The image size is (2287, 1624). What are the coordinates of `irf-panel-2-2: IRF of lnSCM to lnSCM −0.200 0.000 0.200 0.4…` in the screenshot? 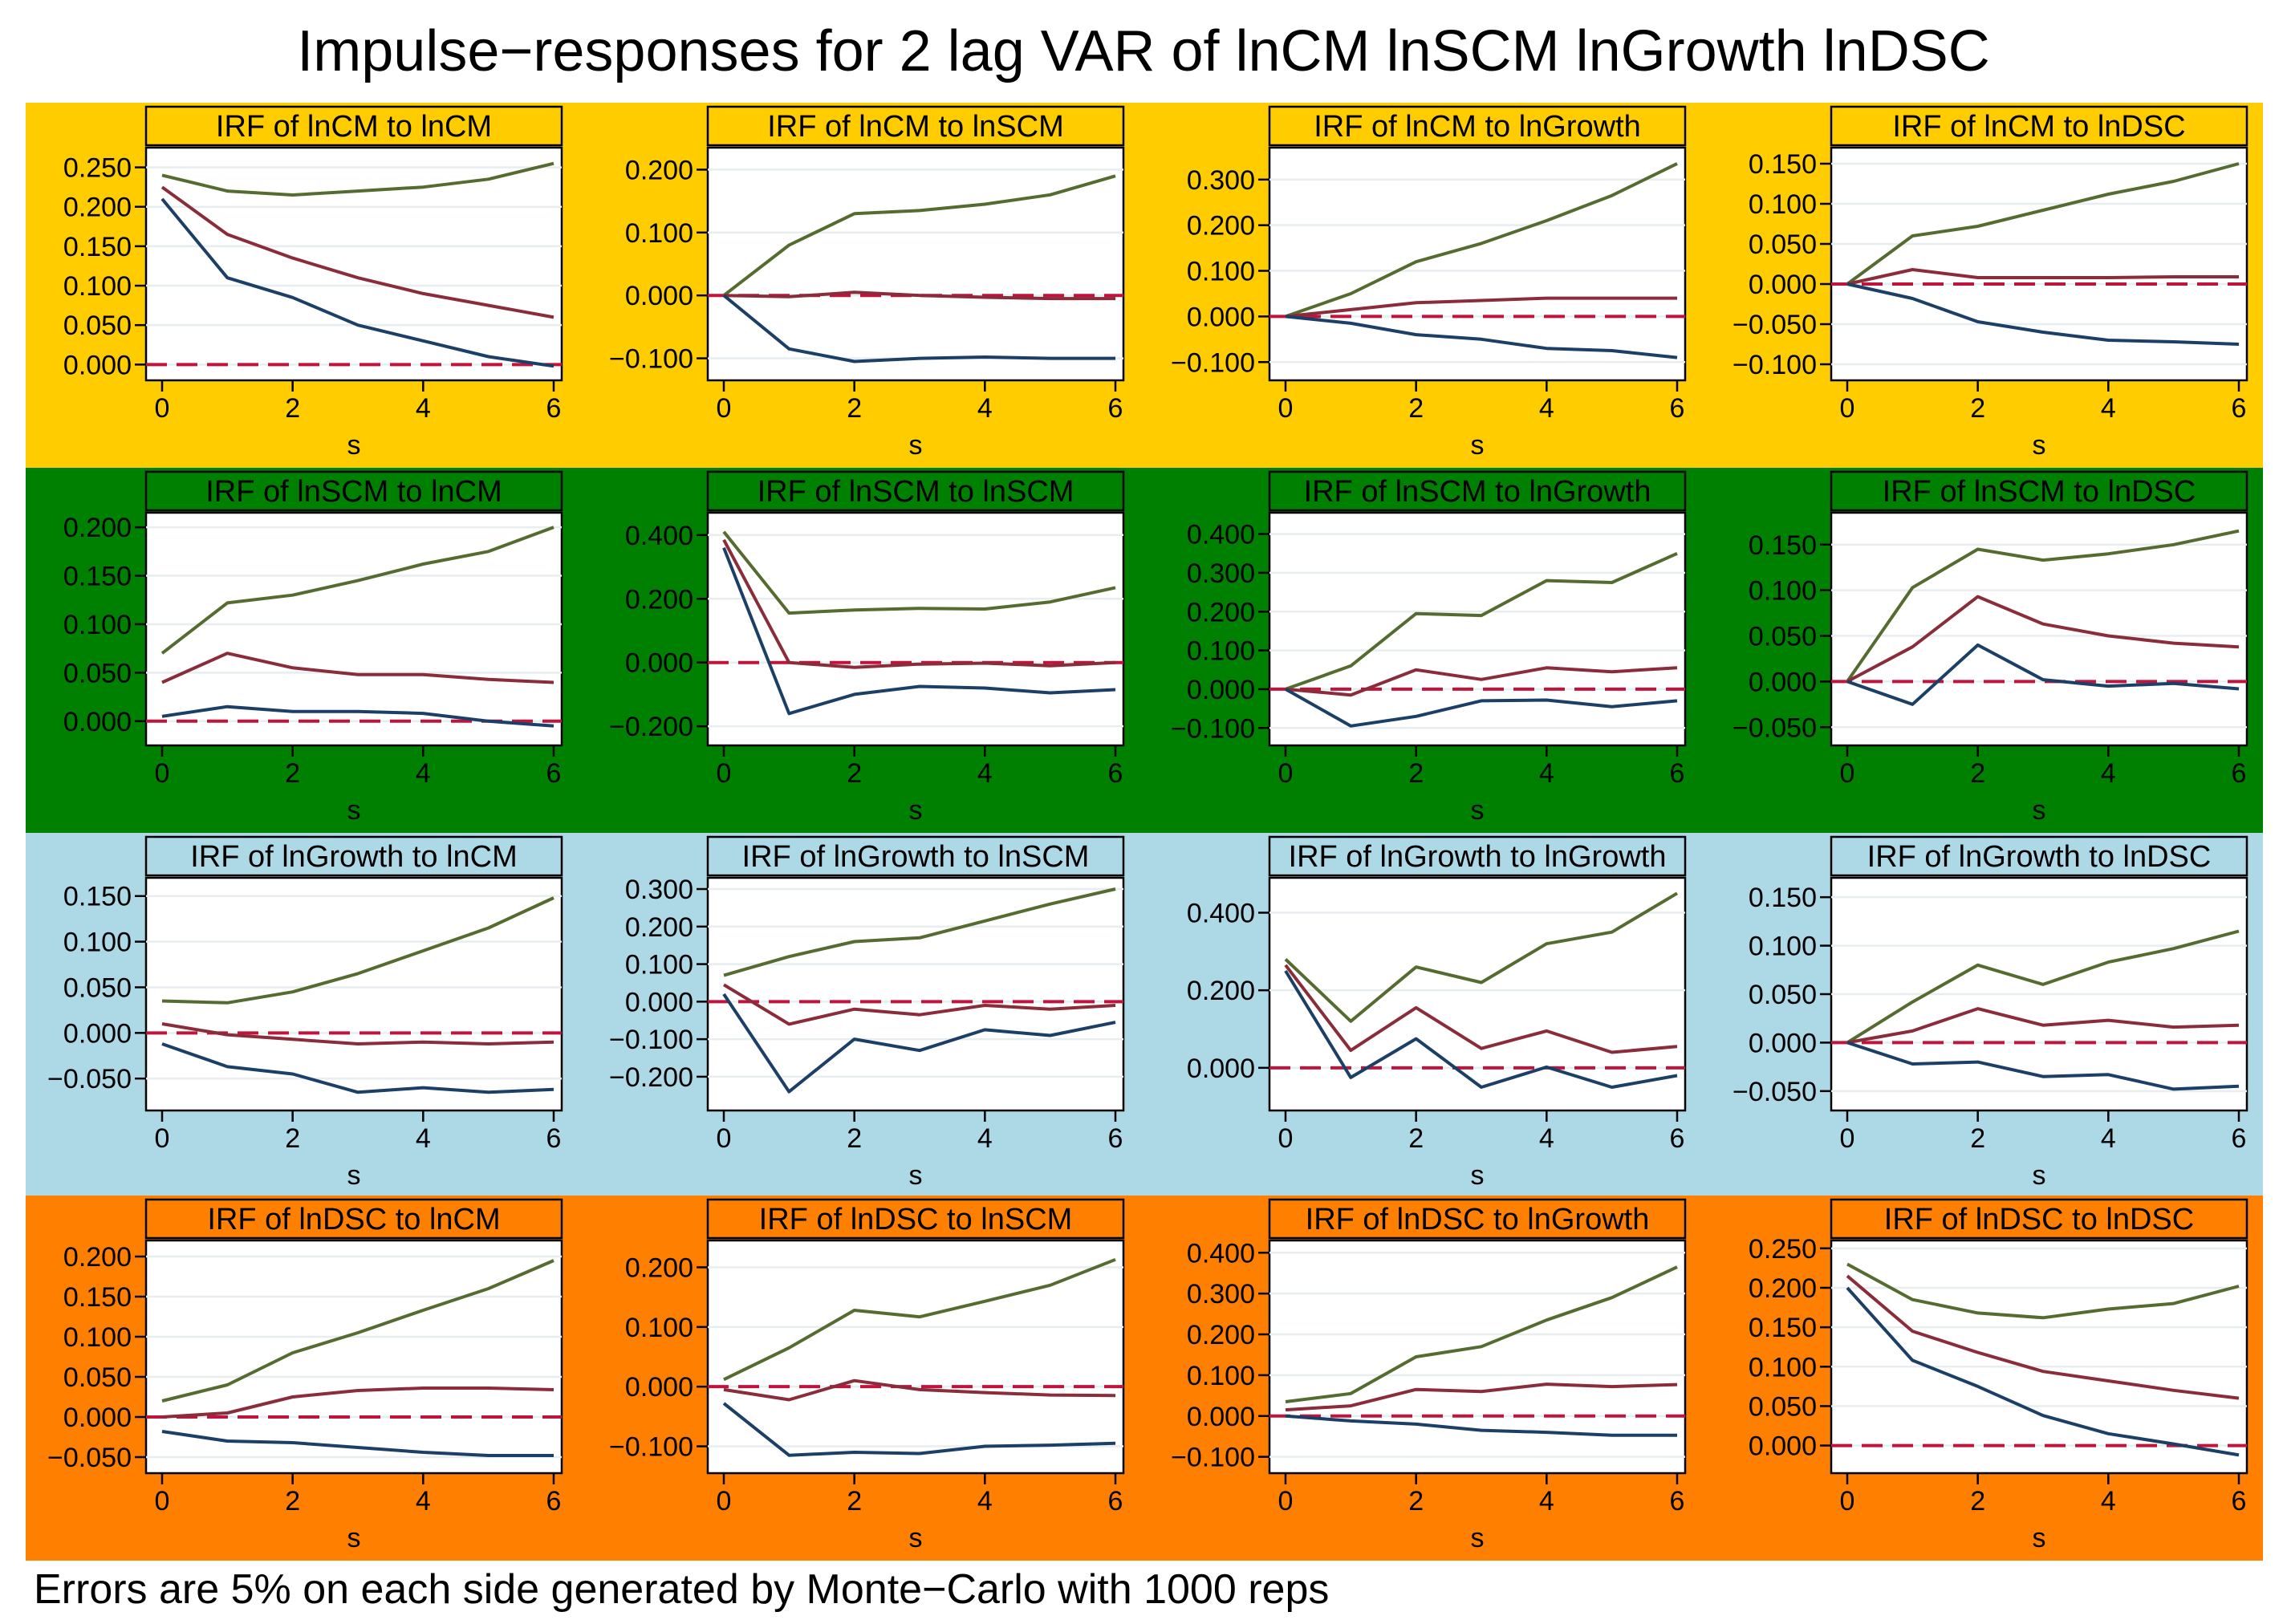 It's located at (867, 648).